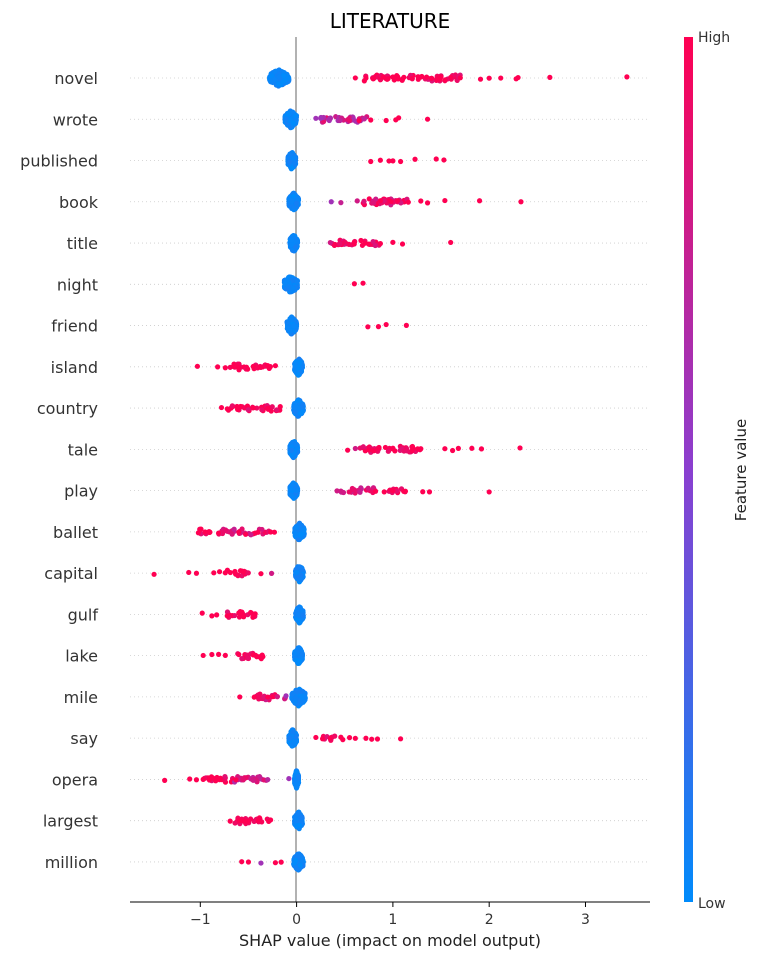  Describe the element at coordinates (75, 119) in the screenshot. I see `feature-label-wrote: wrote` at that location.